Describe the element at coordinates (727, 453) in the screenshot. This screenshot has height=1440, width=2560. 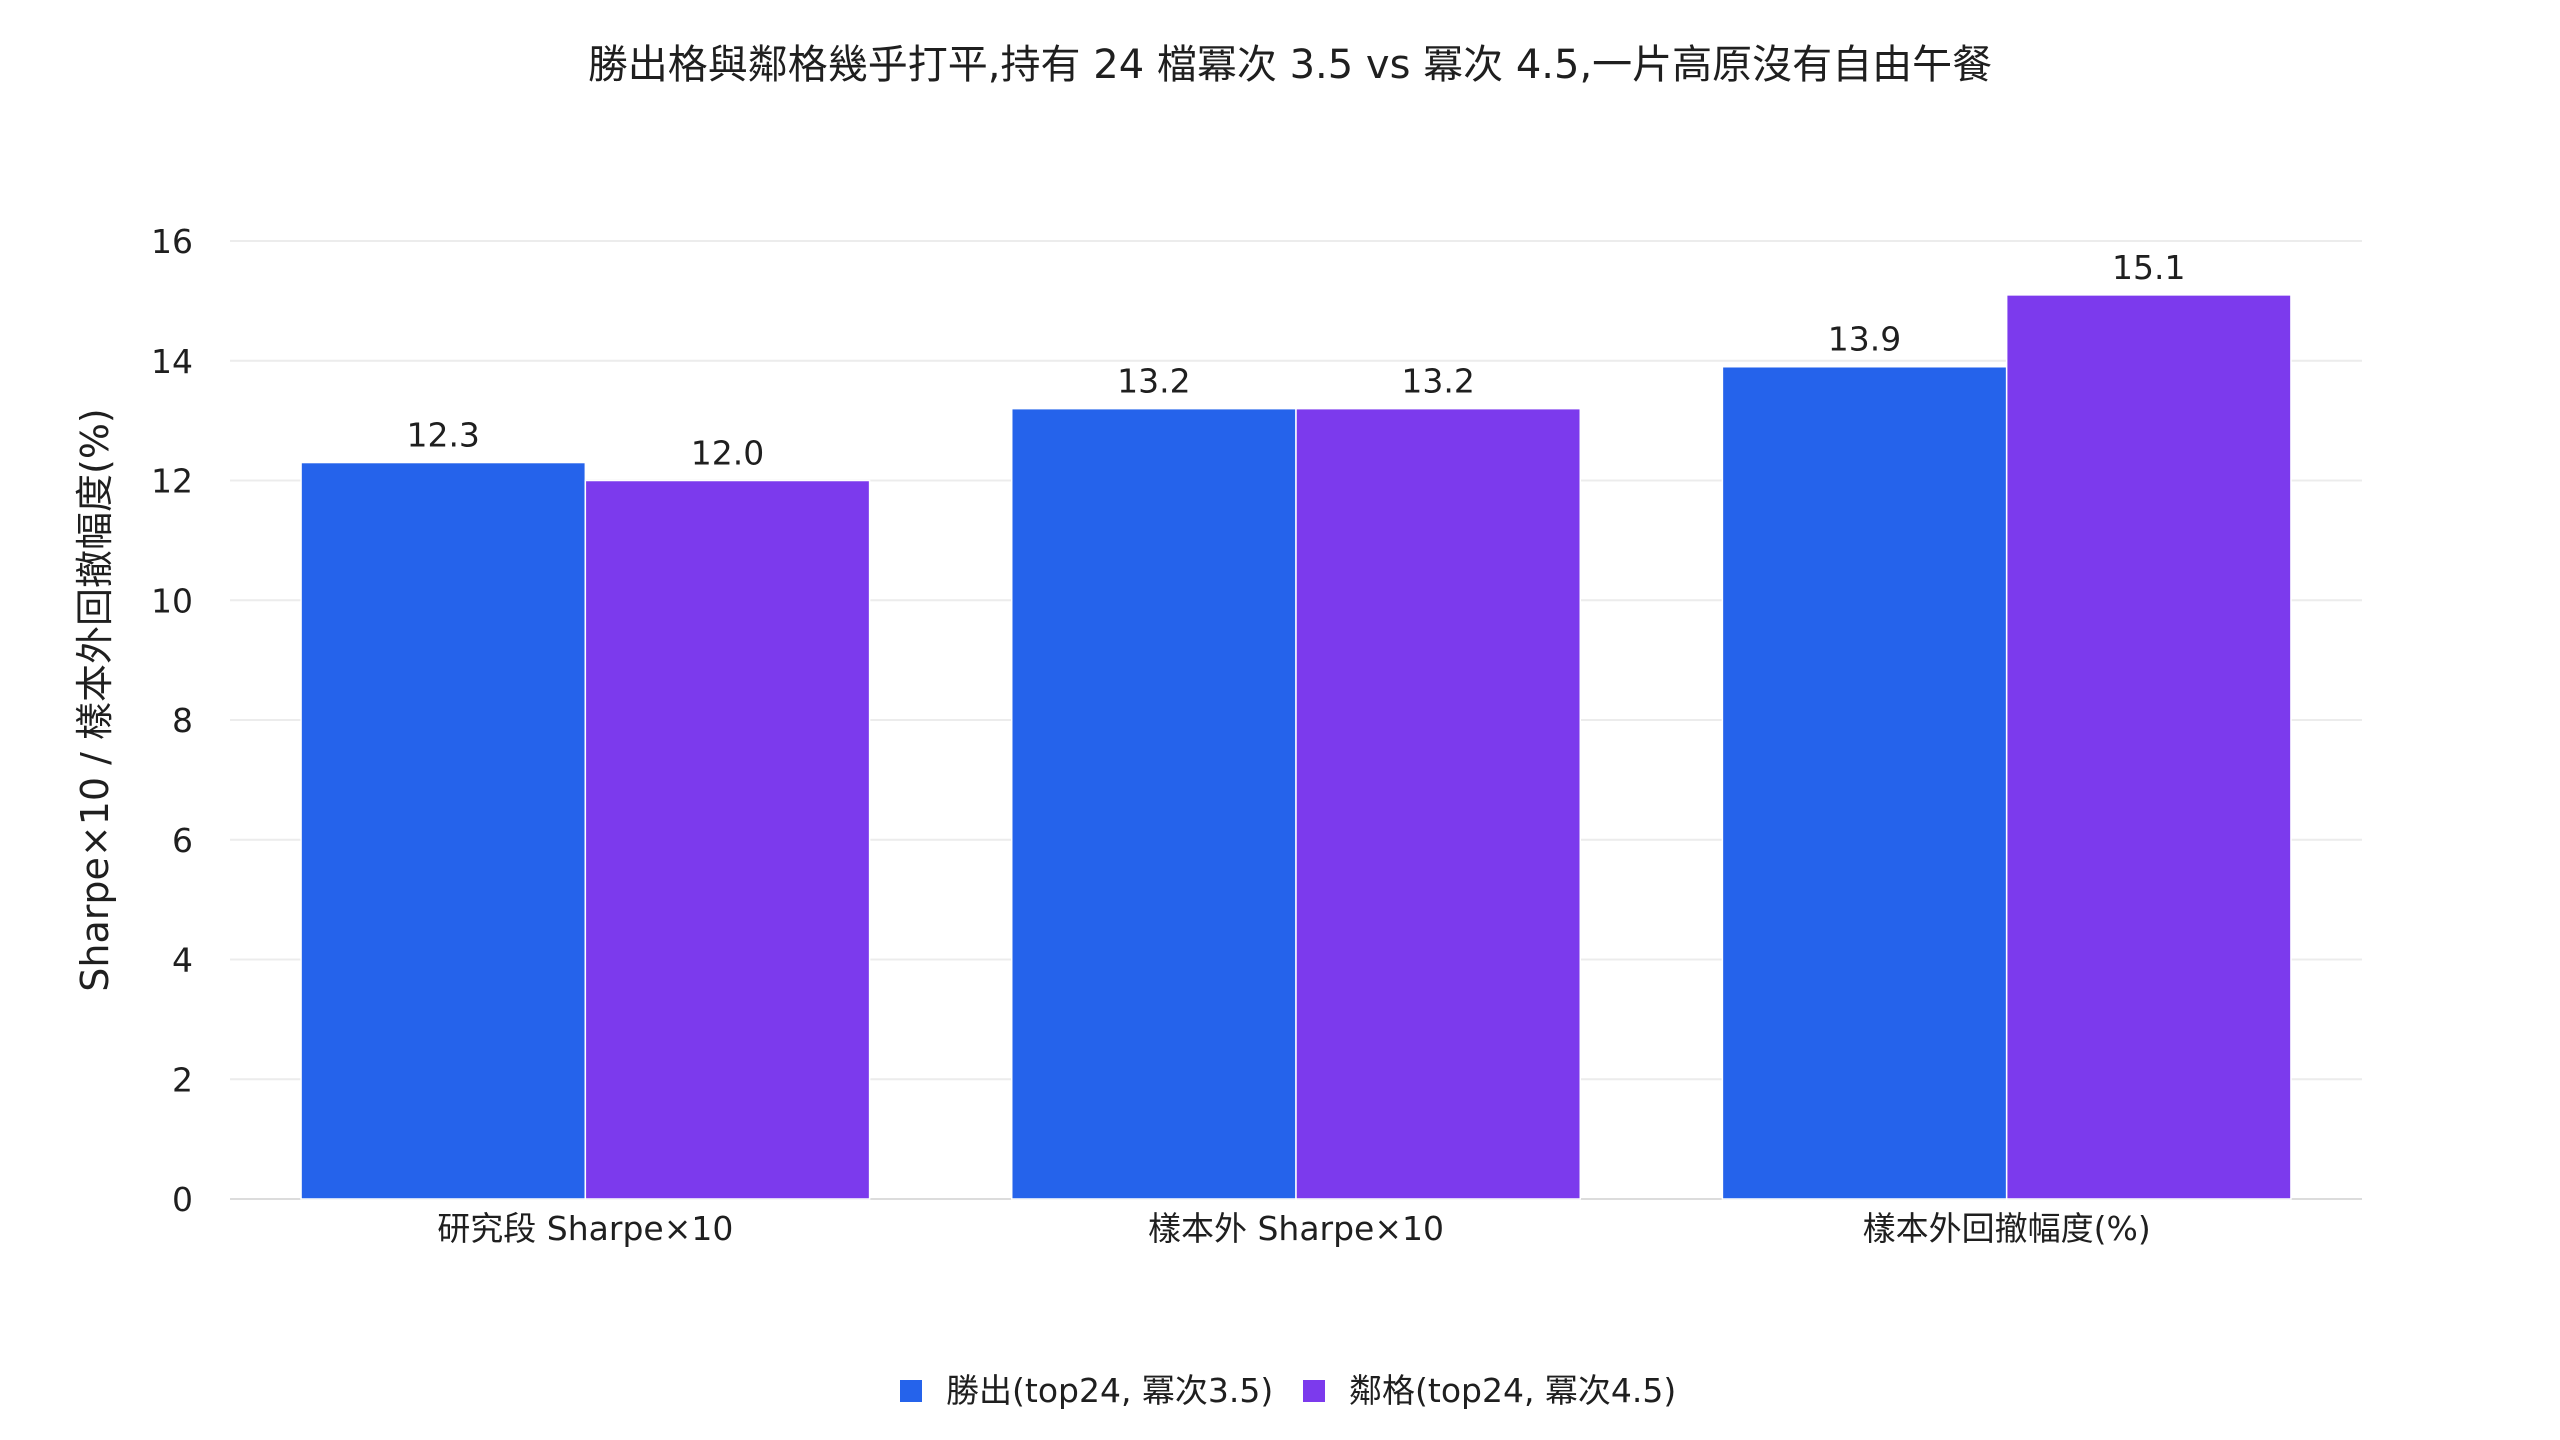
I see `data-label: 12.0` at that location.